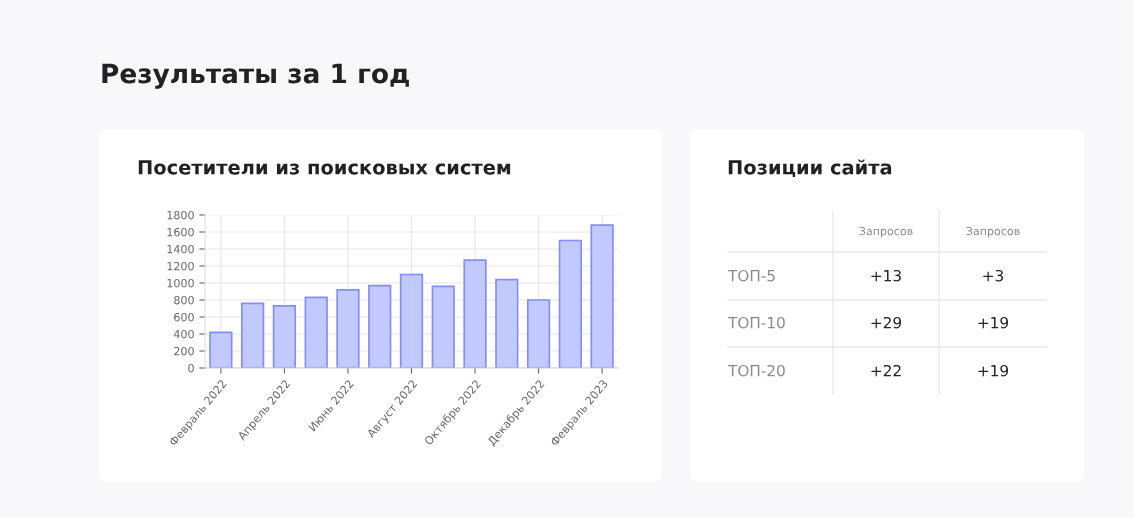  I want to click on text: +3, so click(993, 275).